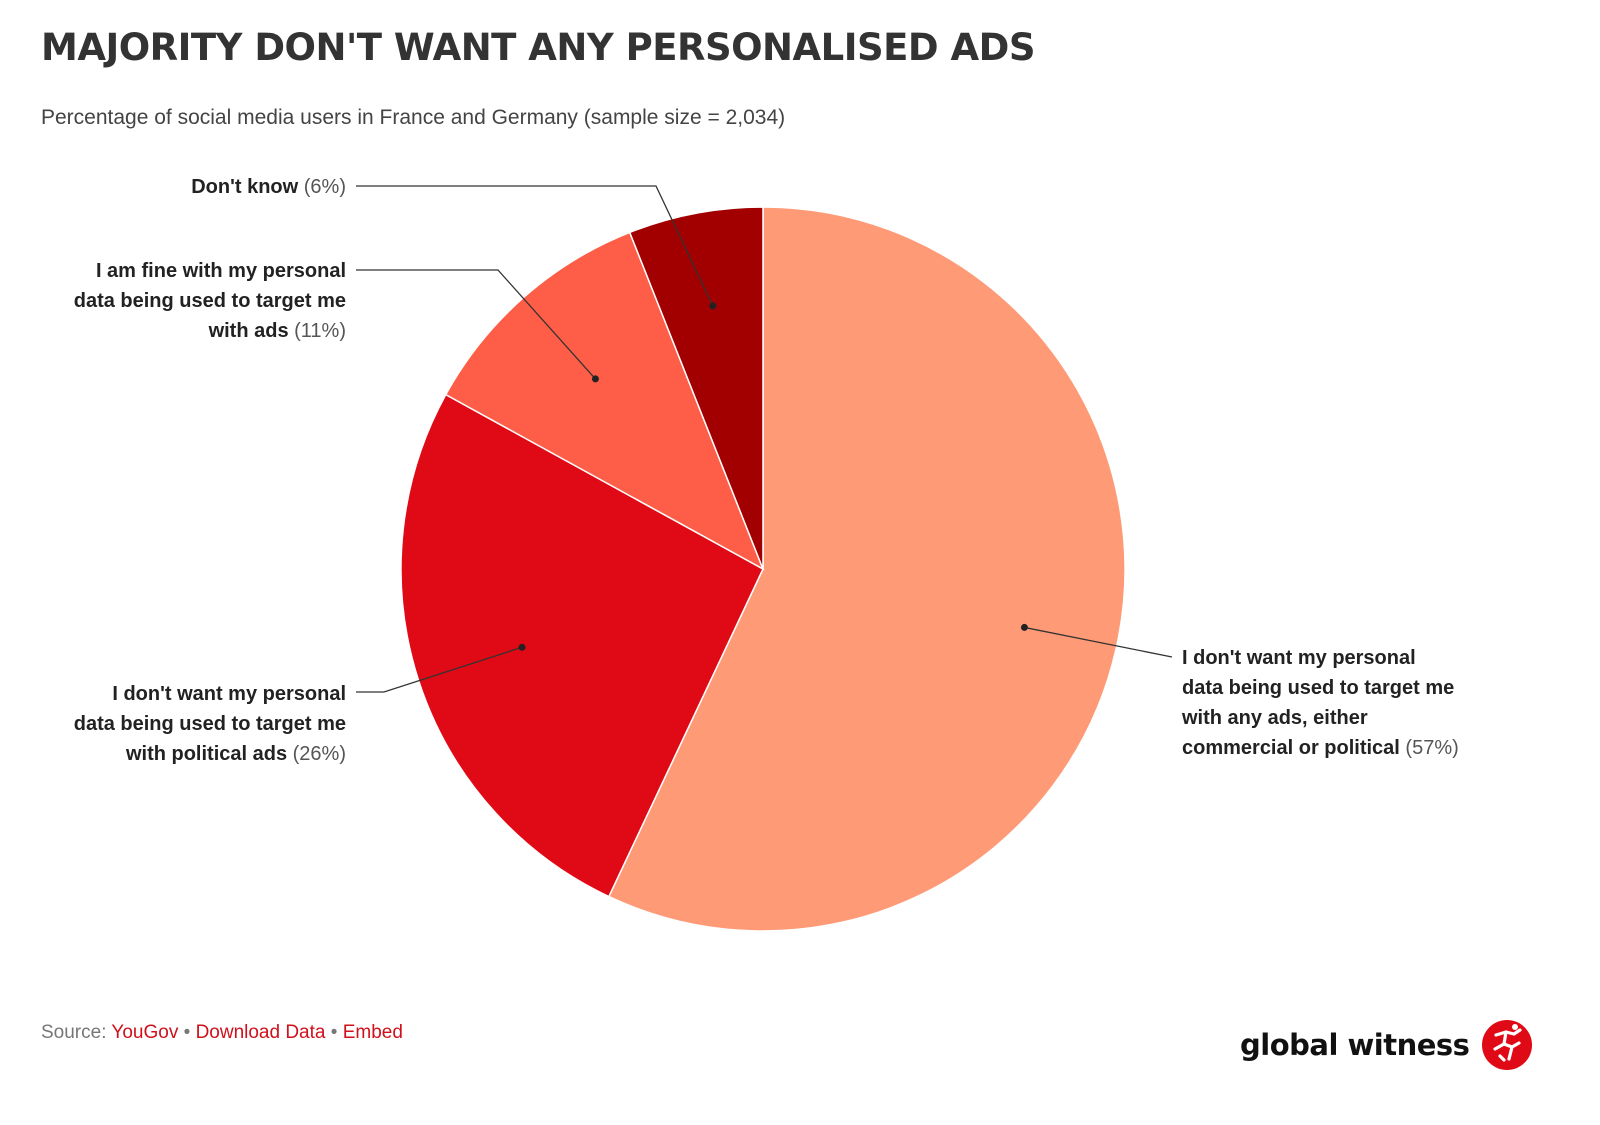 The width and height of the screenshot is (1600, 1125). What do you see at coordinates (1291, 748) in the screenshot?
I see `slice-label-name: commercial or political` at bounding box center [1291, 748].